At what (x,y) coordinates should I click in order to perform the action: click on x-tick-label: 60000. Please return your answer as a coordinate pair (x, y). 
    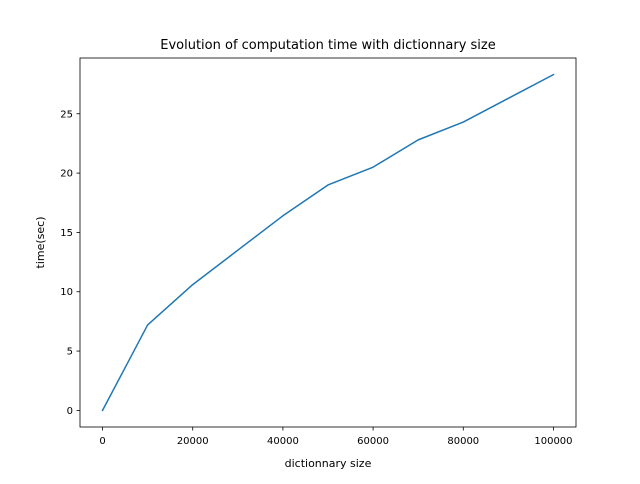
    Looking at the image, I should click on (373, 441).